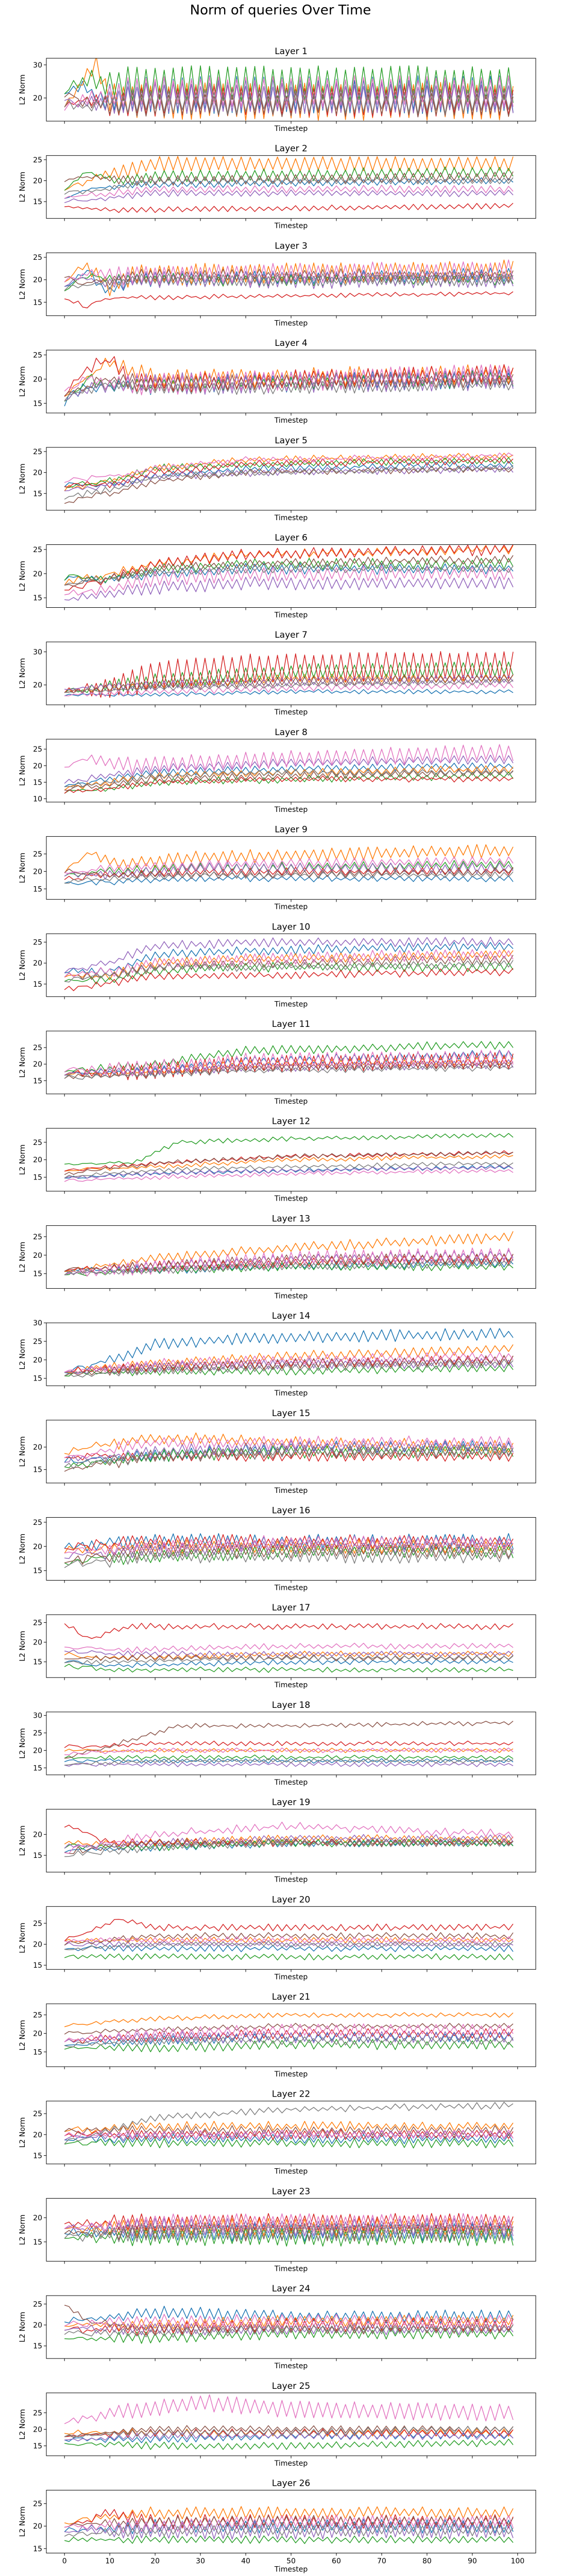 This screenshot has height=2576, width=561. I want to click on x-tick-label: 10, so click(109, 2562).